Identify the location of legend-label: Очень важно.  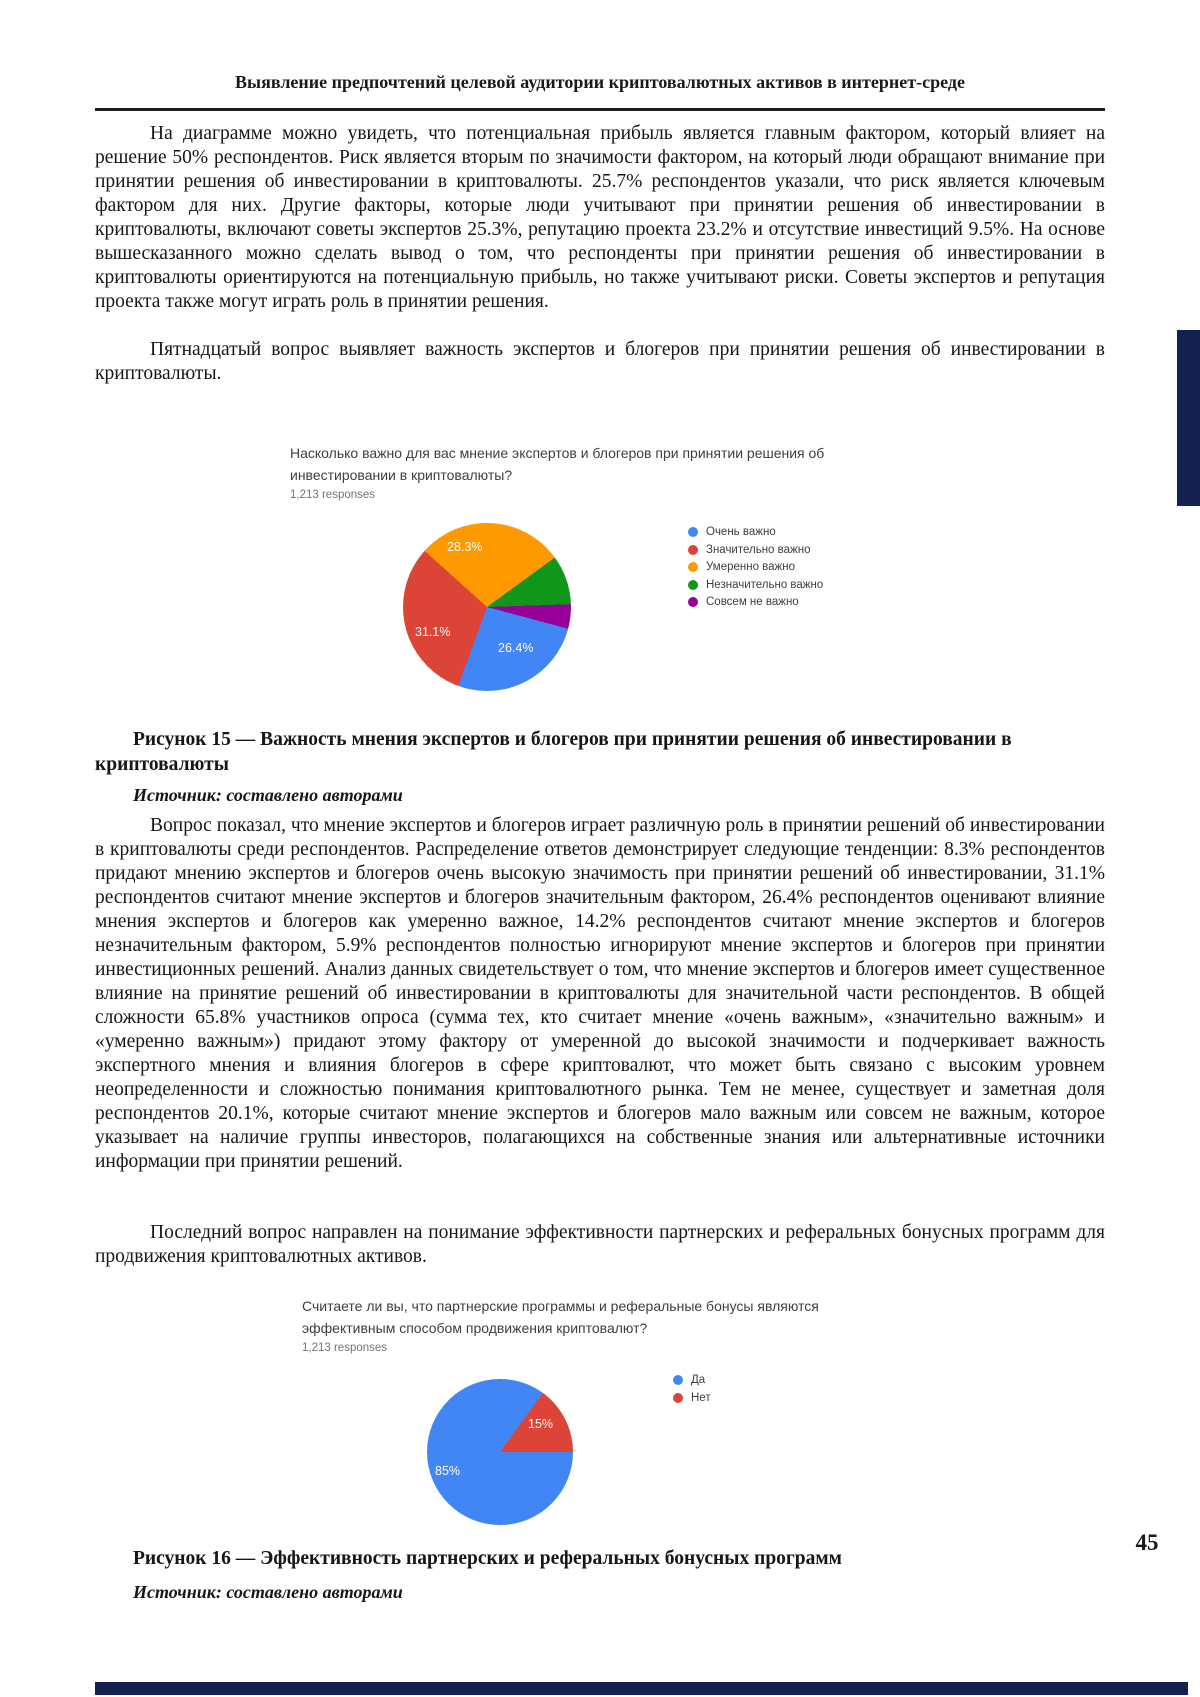
(741, 532).